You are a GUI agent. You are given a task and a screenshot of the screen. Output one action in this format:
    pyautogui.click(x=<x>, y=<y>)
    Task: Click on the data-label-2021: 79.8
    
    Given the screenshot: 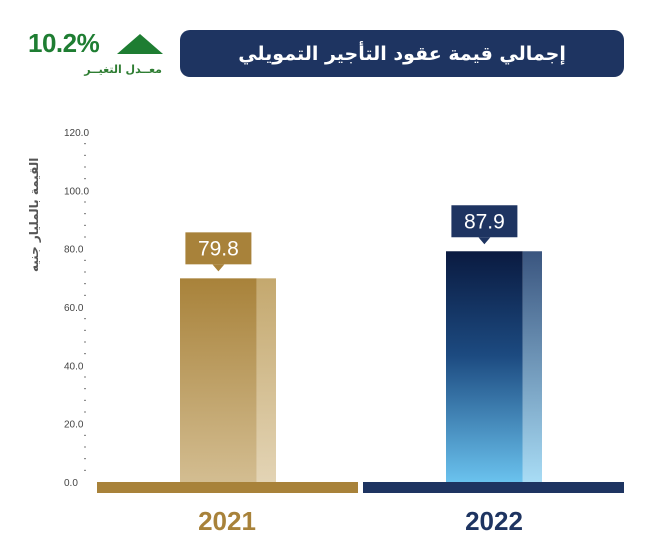 What is the action you would take?
    pyautogui.click(x=218, y=248)
    